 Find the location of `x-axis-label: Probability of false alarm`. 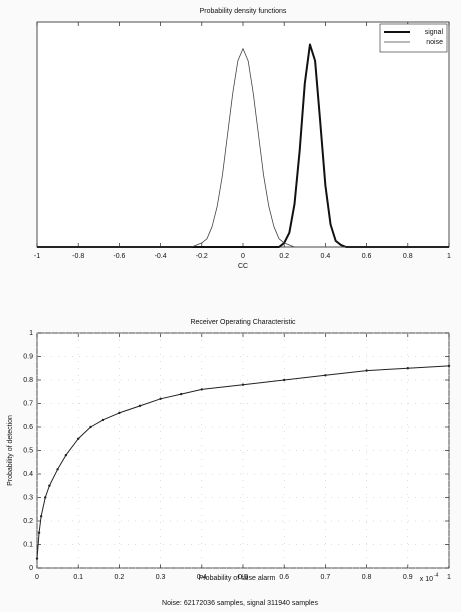

x-axis-label: Probability of false alarm is located at coordinates (237, 578).